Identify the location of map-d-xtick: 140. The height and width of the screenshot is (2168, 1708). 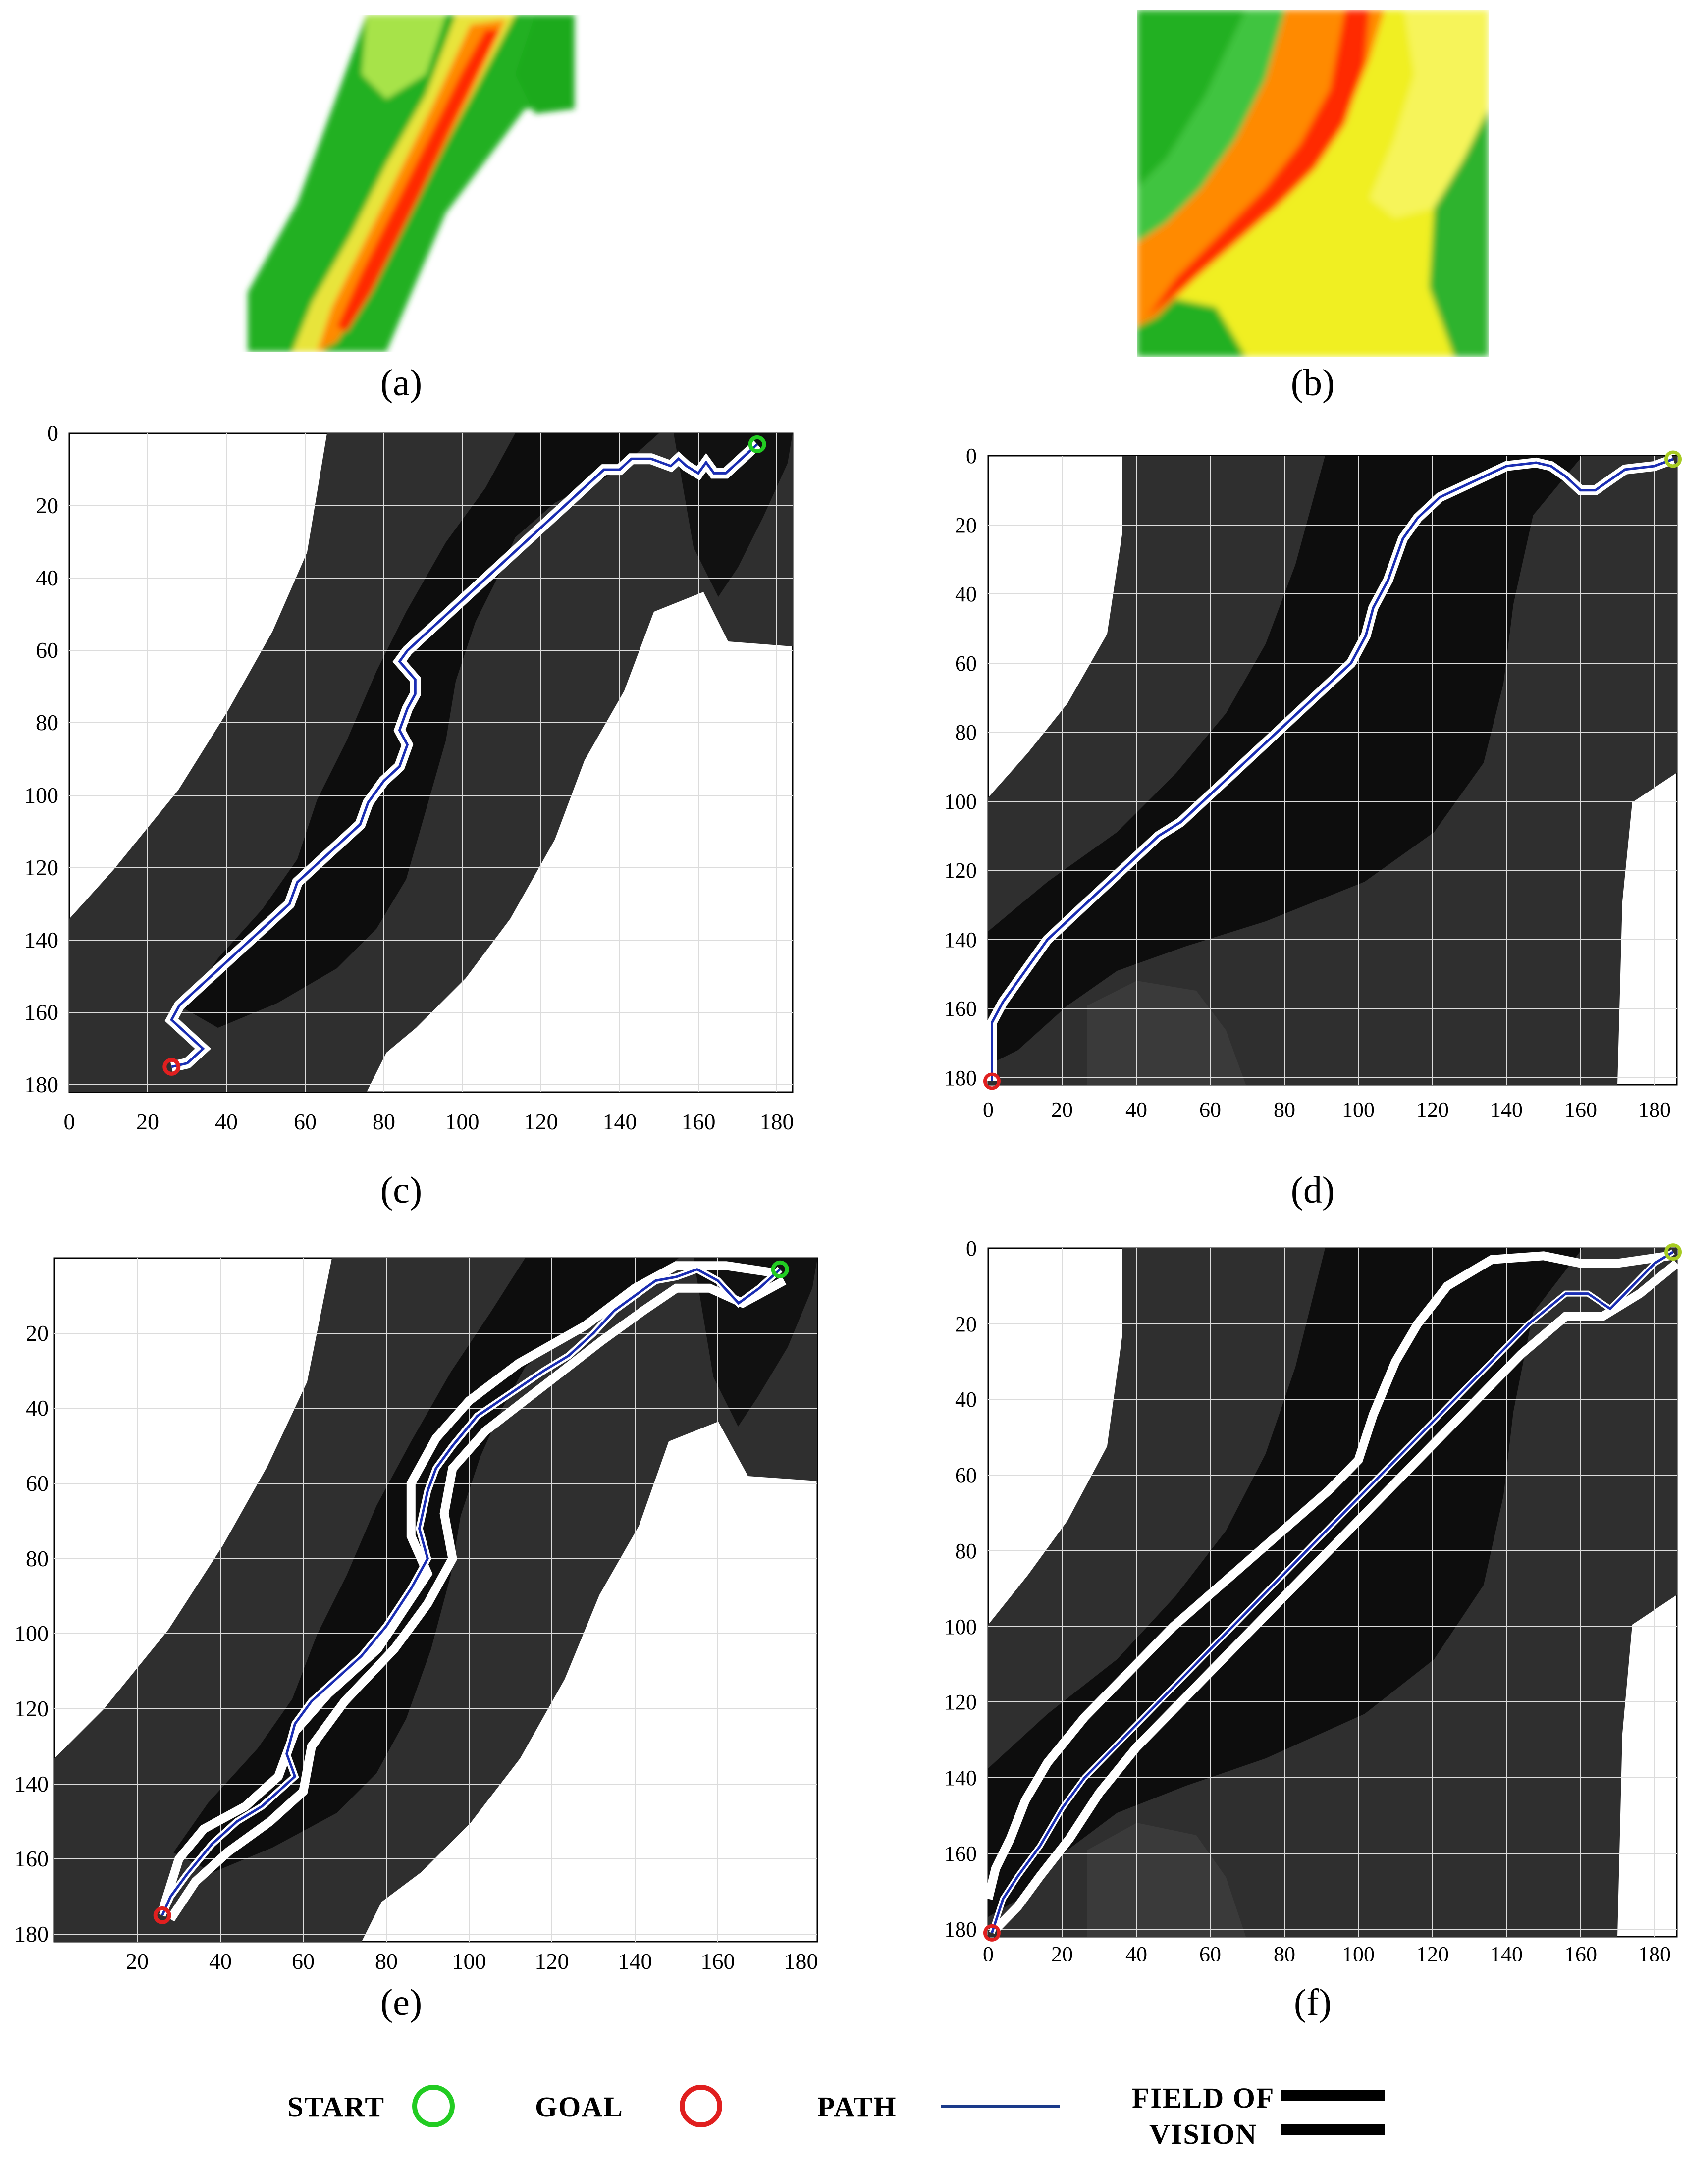
(1506, 1110).